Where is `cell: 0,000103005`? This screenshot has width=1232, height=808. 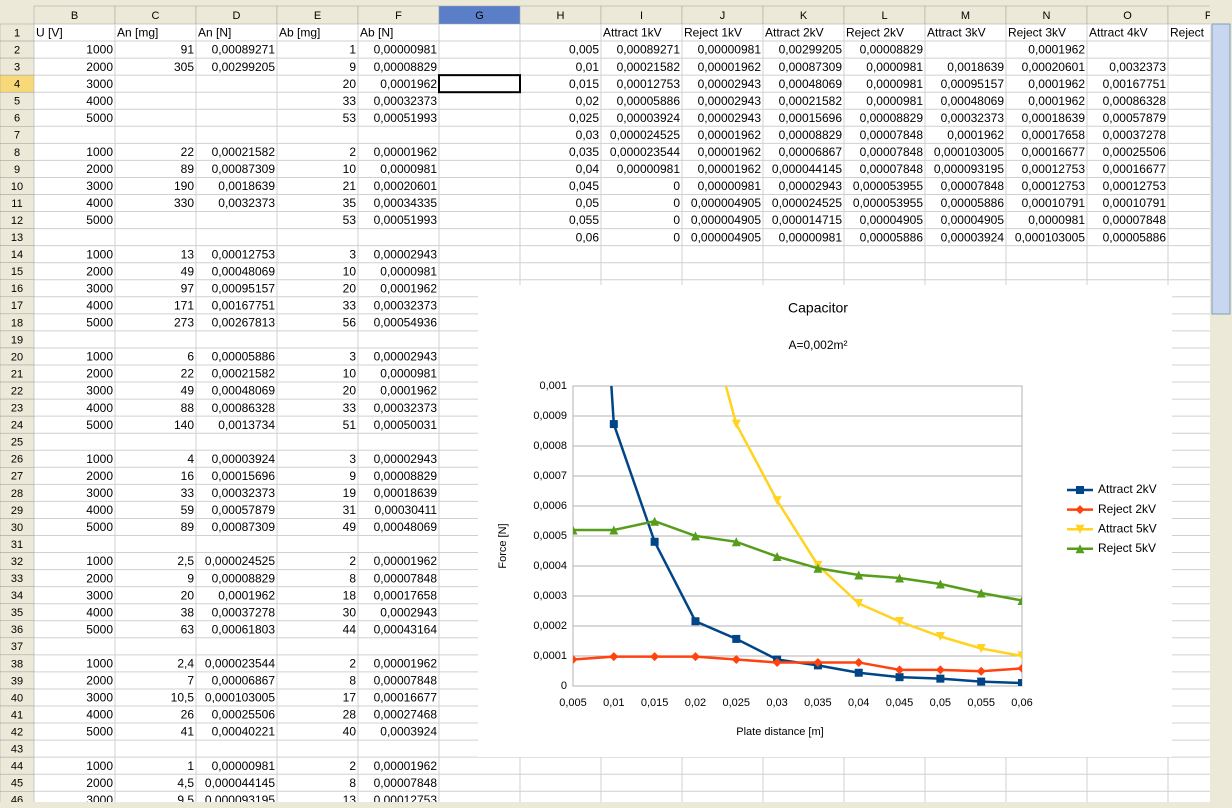
cell: 0,000103005 is located at coordinates (969, 152).